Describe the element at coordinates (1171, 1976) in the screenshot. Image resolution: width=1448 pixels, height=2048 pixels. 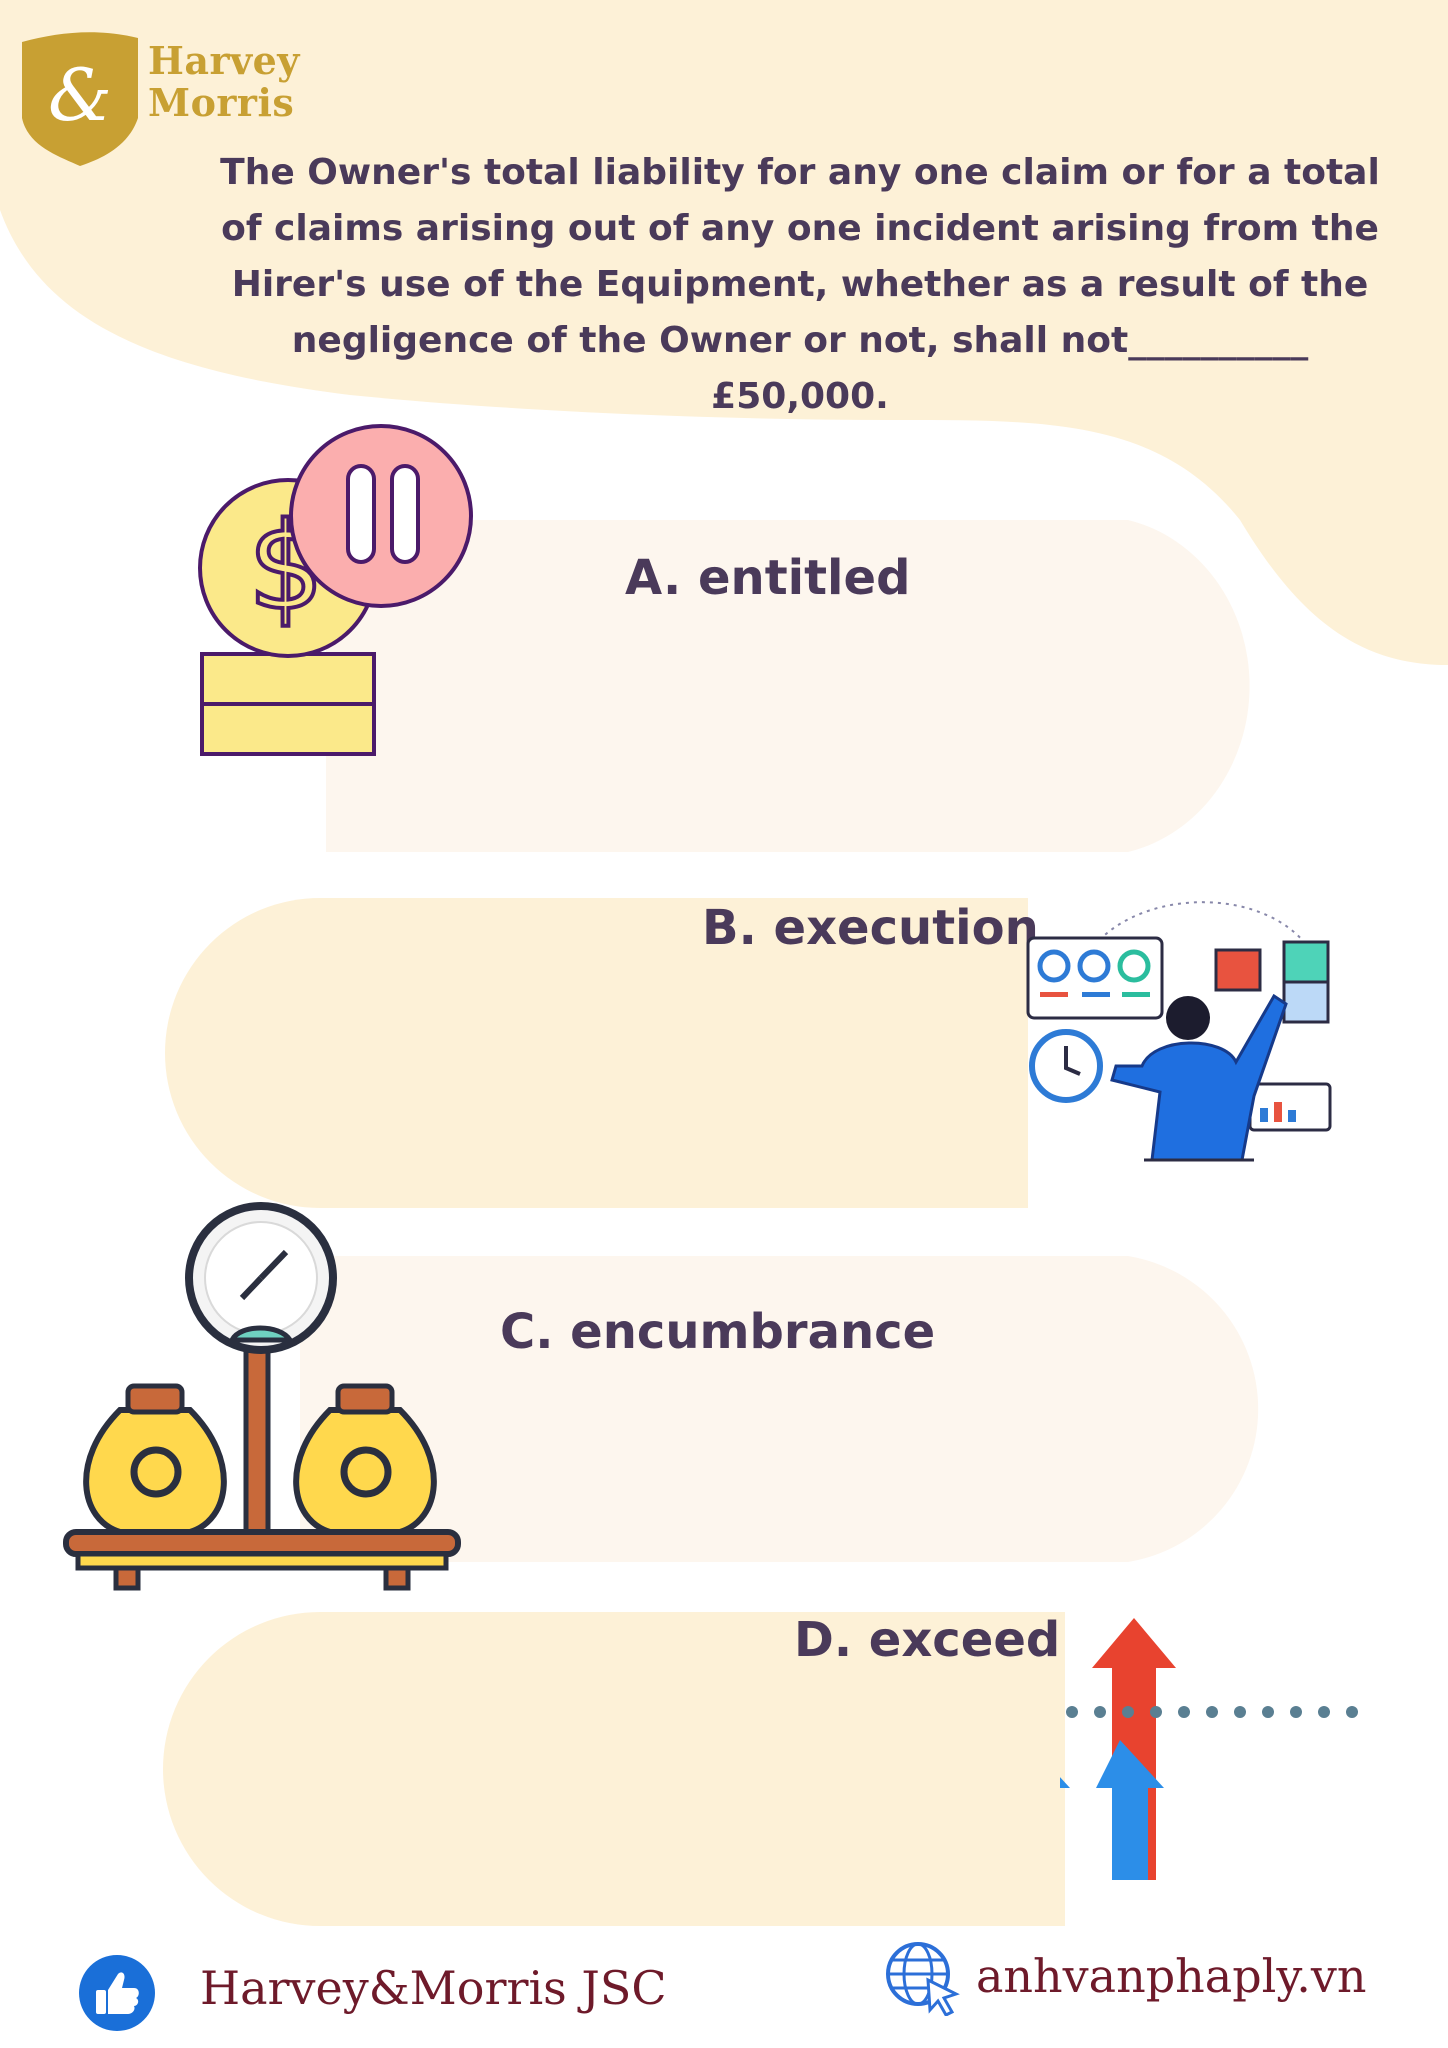
I see `website-link: anhvanphaply.vn` at that location.